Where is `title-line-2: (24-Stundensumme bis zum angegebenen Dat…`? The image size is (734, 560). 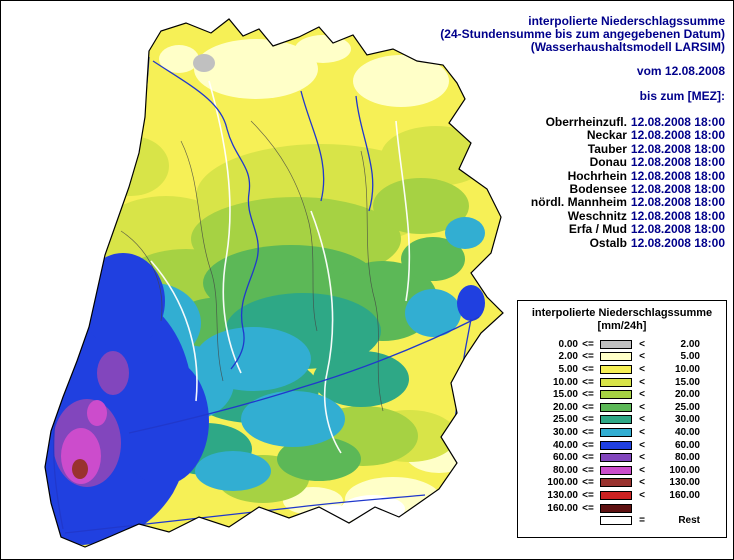 title-line-2: (24-Stundensumme bis zum angegebenen Dat… is located at coordinates (582, 34).